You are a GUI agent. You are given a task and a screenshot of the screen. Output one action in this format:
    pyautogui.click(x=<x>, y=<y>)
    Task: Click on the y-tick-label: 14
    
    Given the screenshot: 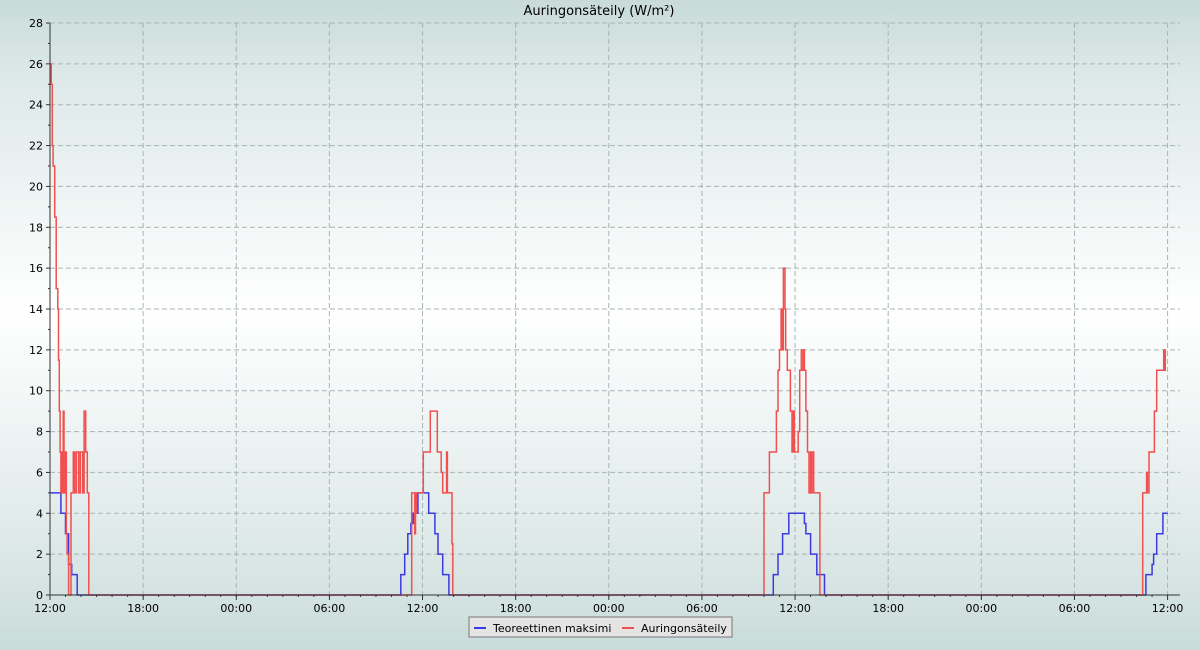 What is the action you would take?
    pyautogui.click(x=36, y=309)
    